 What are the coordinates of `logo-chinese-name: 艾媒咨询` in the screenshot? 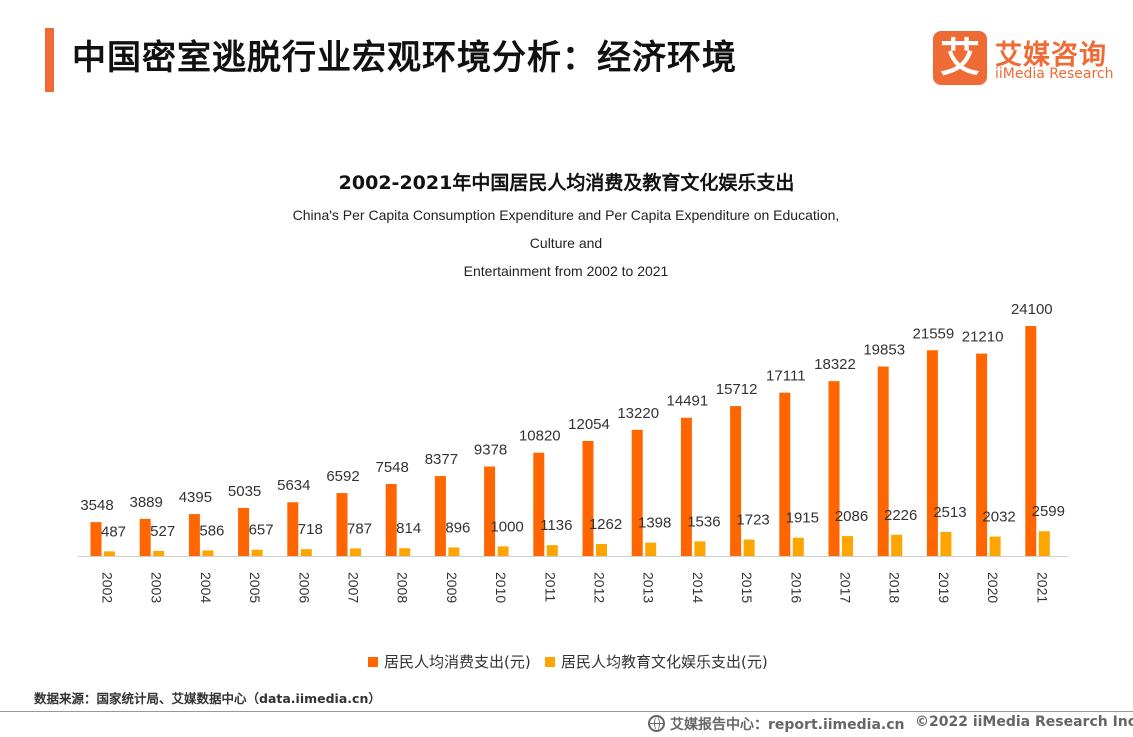 It's located at (1051, 55).